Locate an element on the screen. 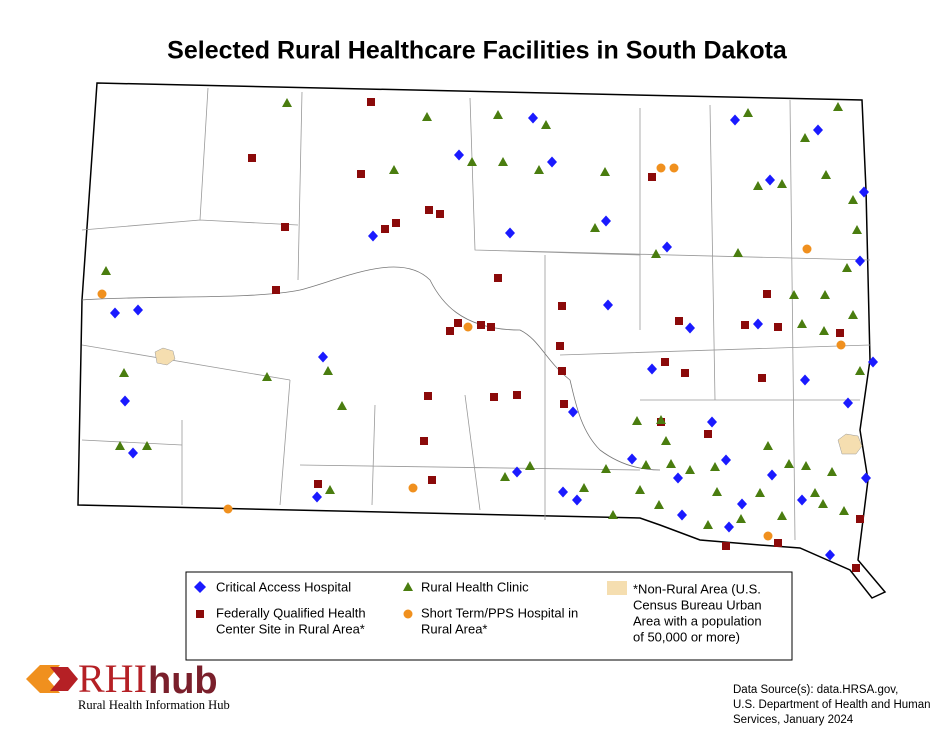 Image resolution: width=950 pixels, height=734 pixels. legend-label: of 50,000 or more) is located at coordinates (686, 636).